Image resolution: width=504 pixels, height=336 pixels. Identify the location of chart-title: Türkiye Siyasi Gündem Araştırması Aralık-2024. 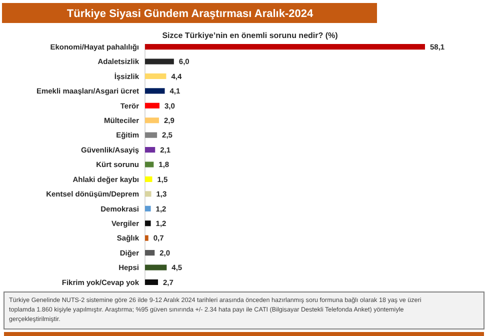
(190, 14).